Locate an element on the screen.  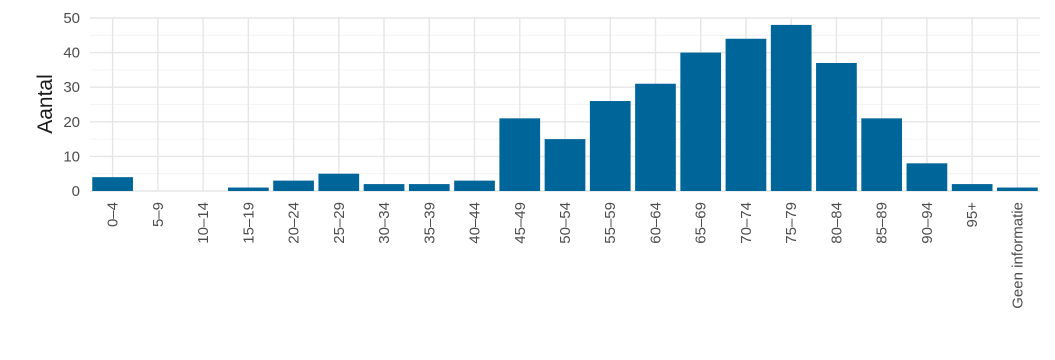
x-tick-label: 5–9 is located at coordinates (158, 214).